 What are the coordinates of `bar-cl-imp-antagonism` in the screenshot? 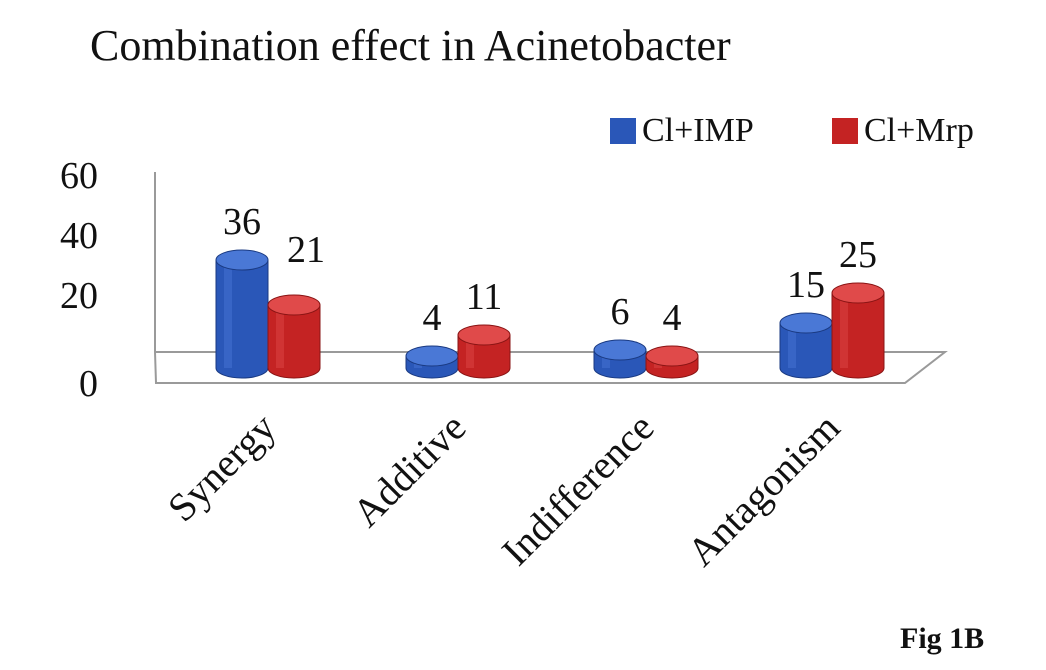 It's located at (806, 345).